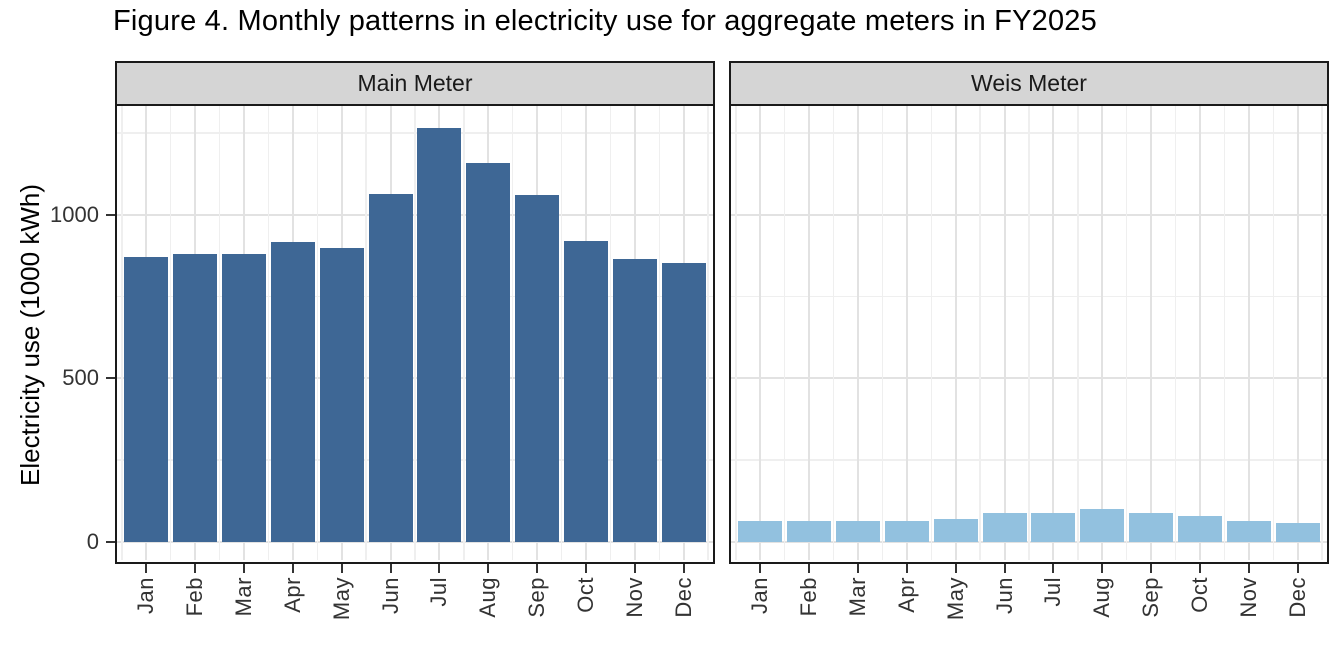  Describe the element at coordinates (80, 378) in the screenshot. I see `y-tick-label-500: 500` at that location.